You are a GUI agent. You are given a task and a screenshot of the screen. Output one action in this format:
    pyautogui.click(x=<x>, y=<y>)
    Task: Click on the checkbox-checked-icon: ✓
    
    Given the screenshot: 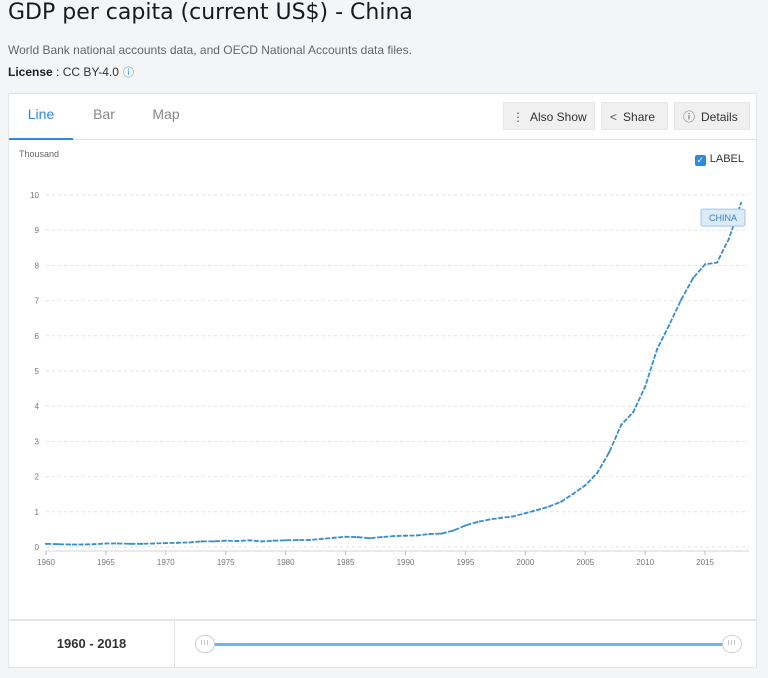 What is the action you would take?
    pyautogui.click(x=700, y=160)
    